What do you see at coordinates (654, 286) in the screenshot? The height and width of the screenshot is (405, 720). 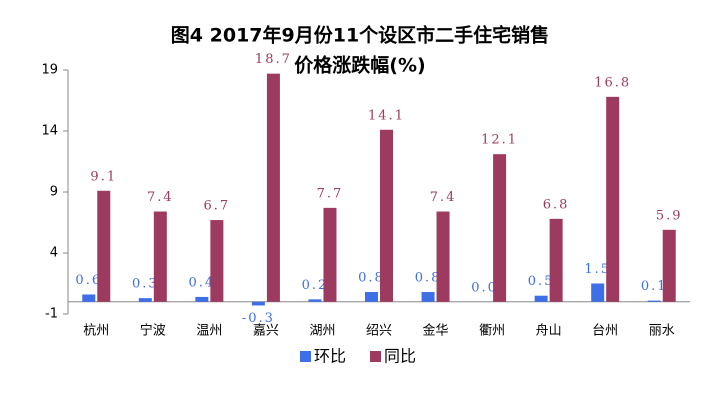 I see `value-label: 0.1` at bounding box center [654, 286].